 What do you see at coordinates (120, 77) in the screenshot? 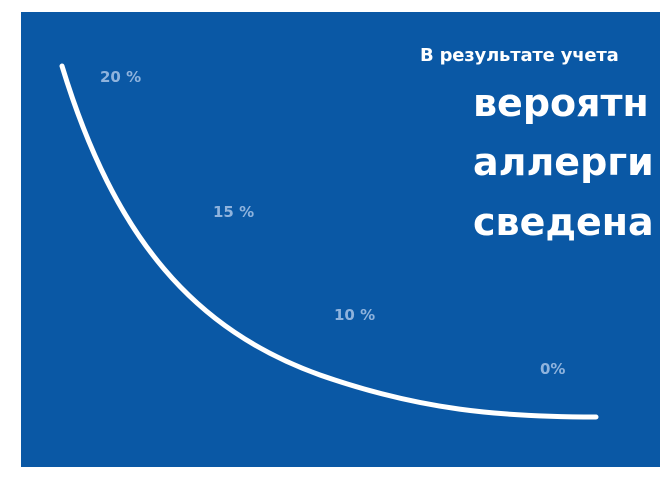
I see `data-label-20-percent: 20 %` at bounding box center [120, 77].